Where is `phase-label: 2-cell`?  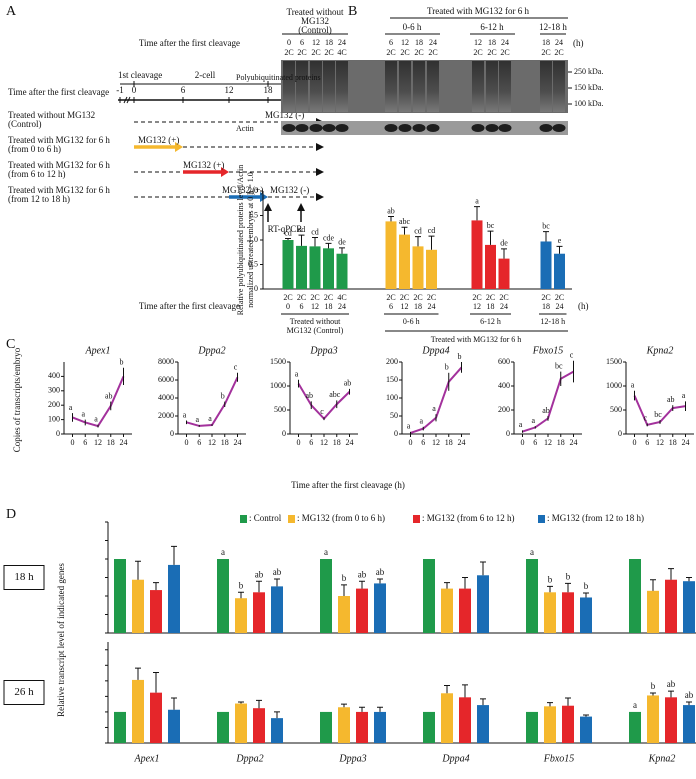 phase-label: 2-cell is located at coordinates (205, 75).